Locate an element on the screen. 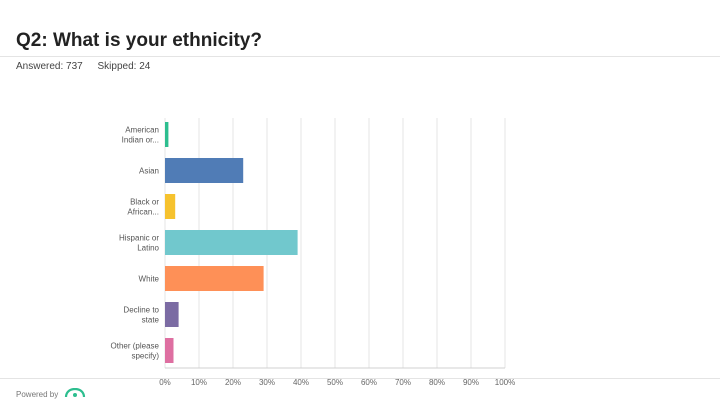 The image size is (720, 405). x-tick-label: 40% is located at coordinates (301, 382).